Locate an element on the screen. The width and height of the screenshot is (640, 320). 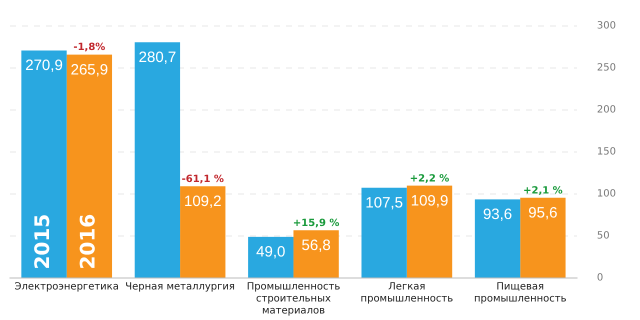
x-tick-label: Электроэнергетика is located at coordinates (66, 287).